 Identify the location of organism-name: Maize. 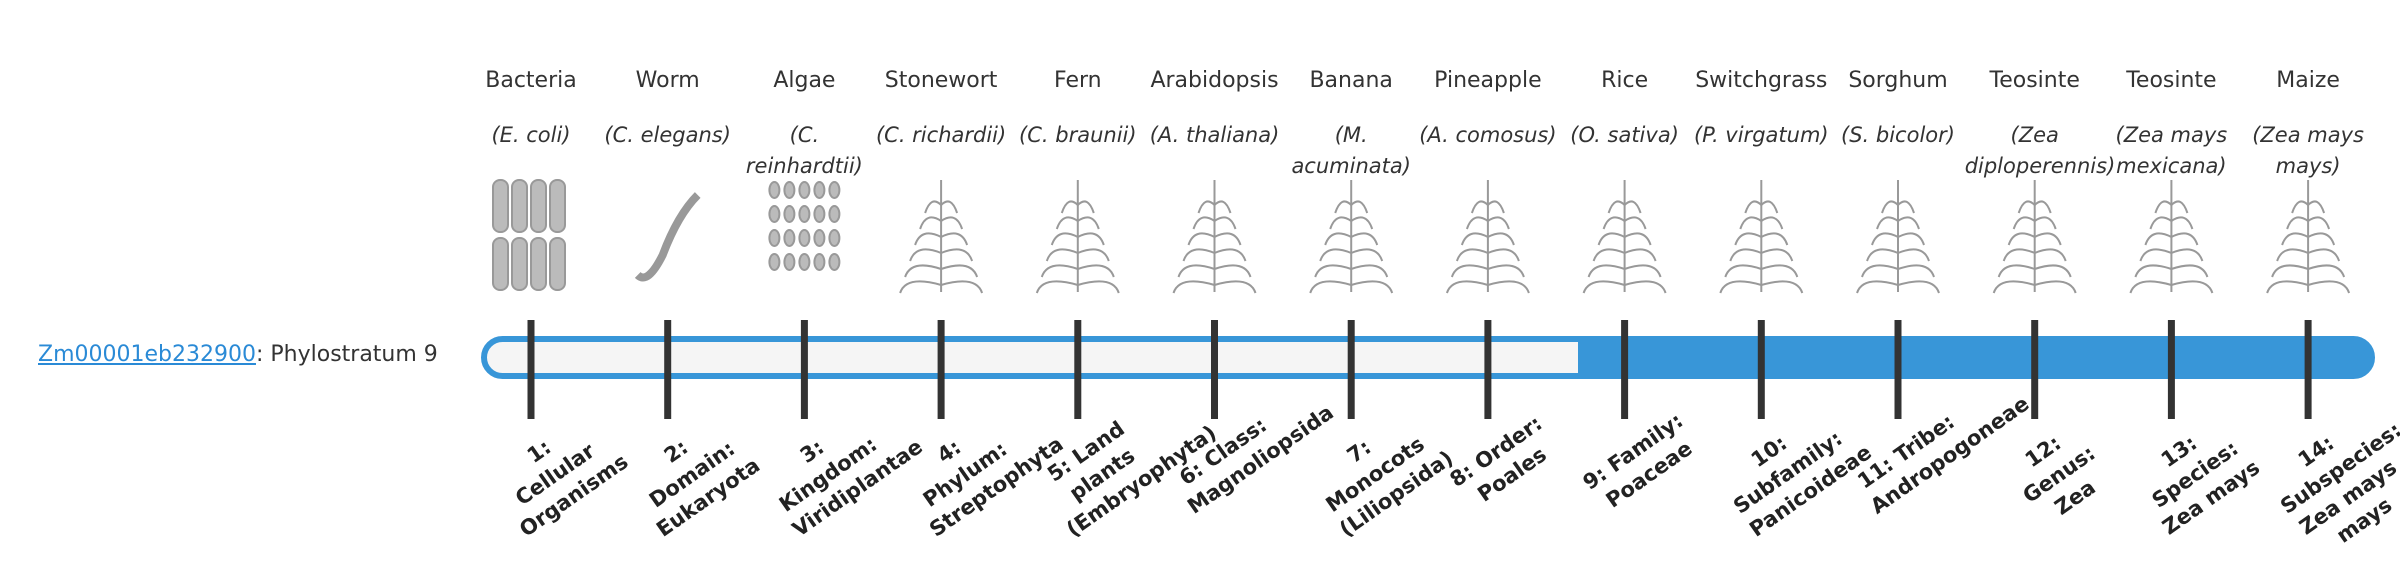
(2308, 80).